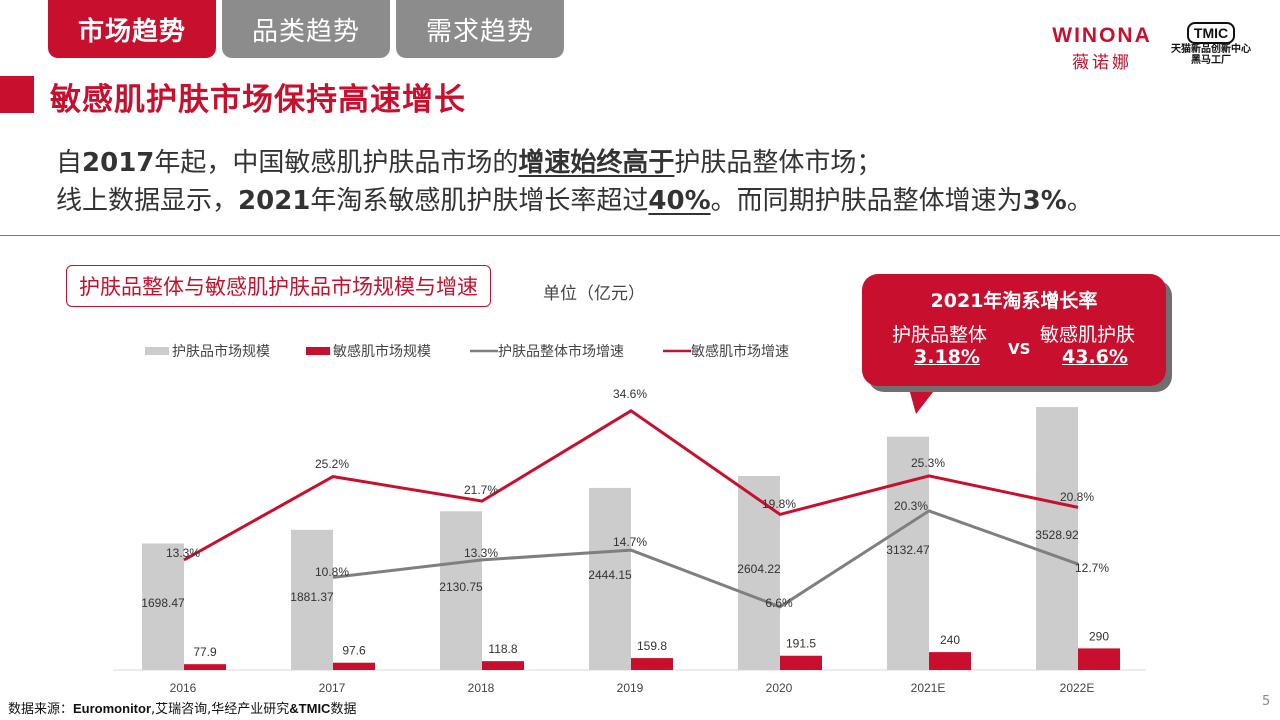 This screenshot has height=720, width=1280. What do you see at coordinates (1044, 201) in the screenshot?
I see `summary-percent: 3%` at bounding box center [1044, 201].